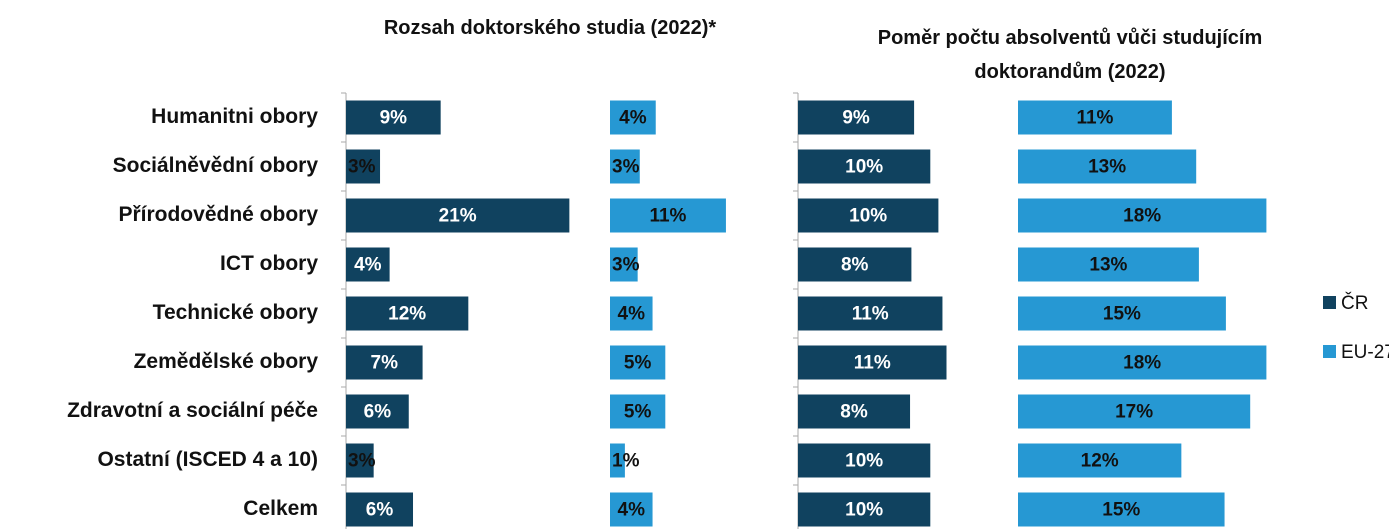 The image size is (1389, 529). What do you see at coordinates (226, 361) in the screenshot?
I see `category-label: Zemědělské obory` at bounding box center [226, 361].